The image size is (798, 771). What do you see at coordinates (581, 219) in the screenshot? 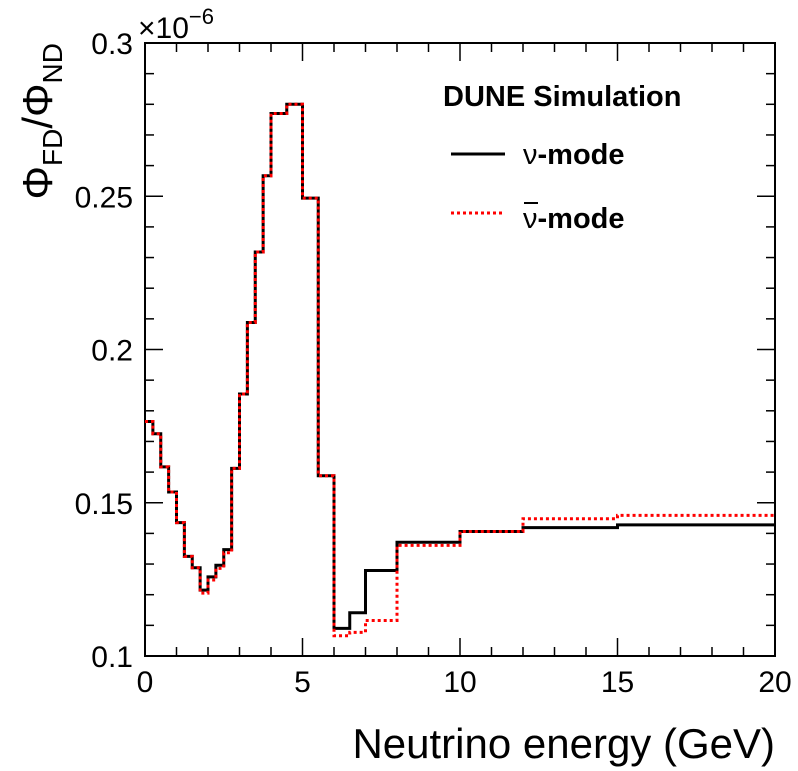
I see `legend-antinu-suffix: -mode` at bounding box center [581, 219].